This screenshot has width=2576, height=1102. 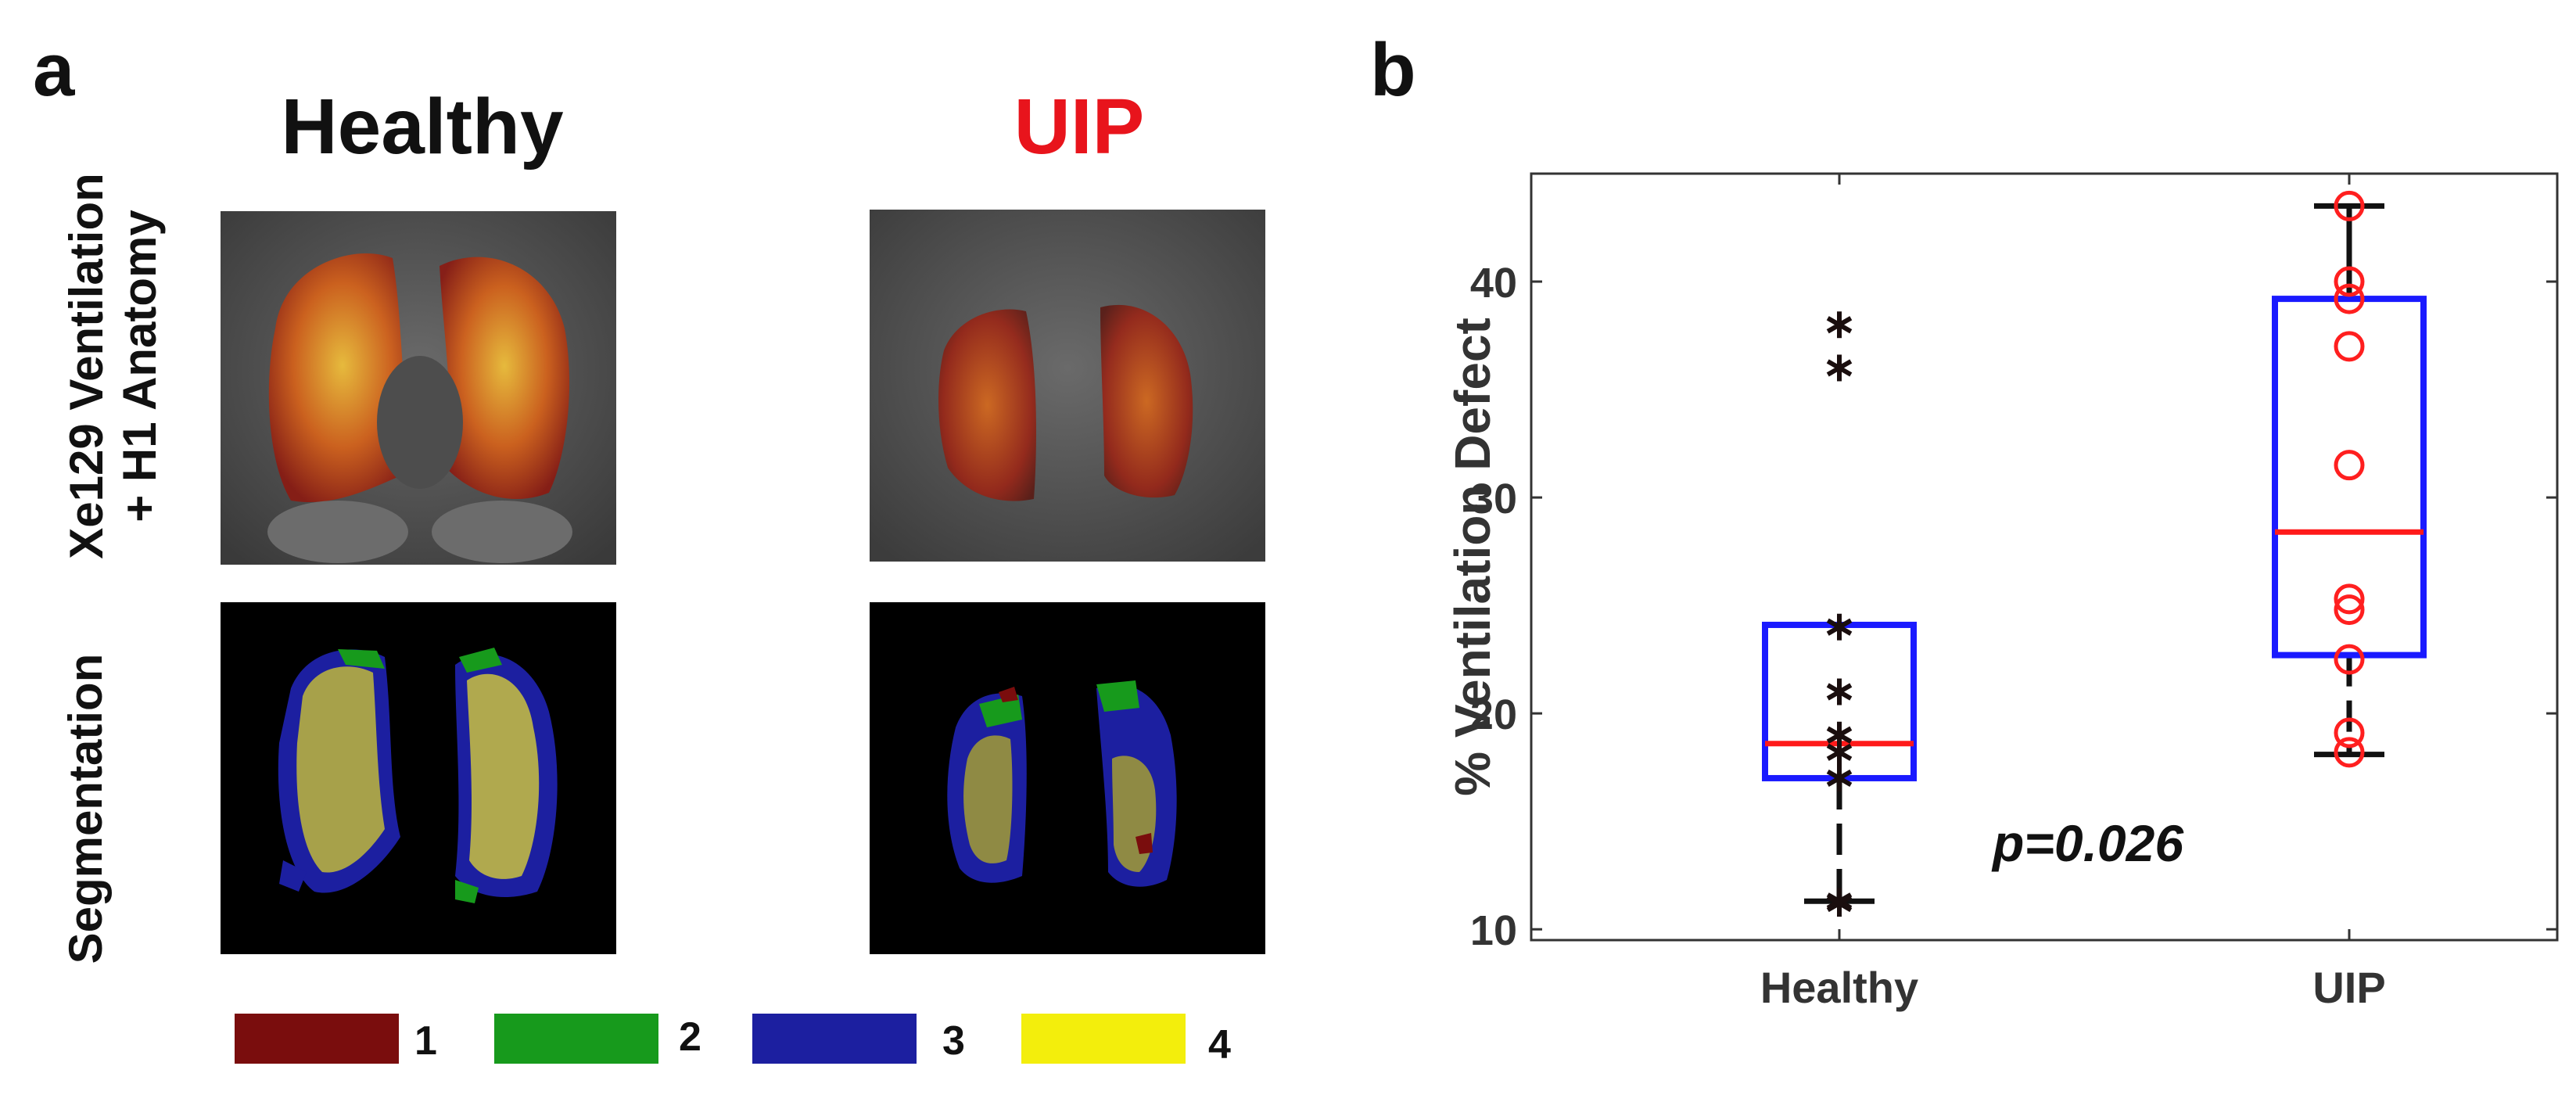 What do you see at coordinates (1493, 714) in the screenshot?
I see `y-tick-label: 20` at bounding box center [1493, 714].